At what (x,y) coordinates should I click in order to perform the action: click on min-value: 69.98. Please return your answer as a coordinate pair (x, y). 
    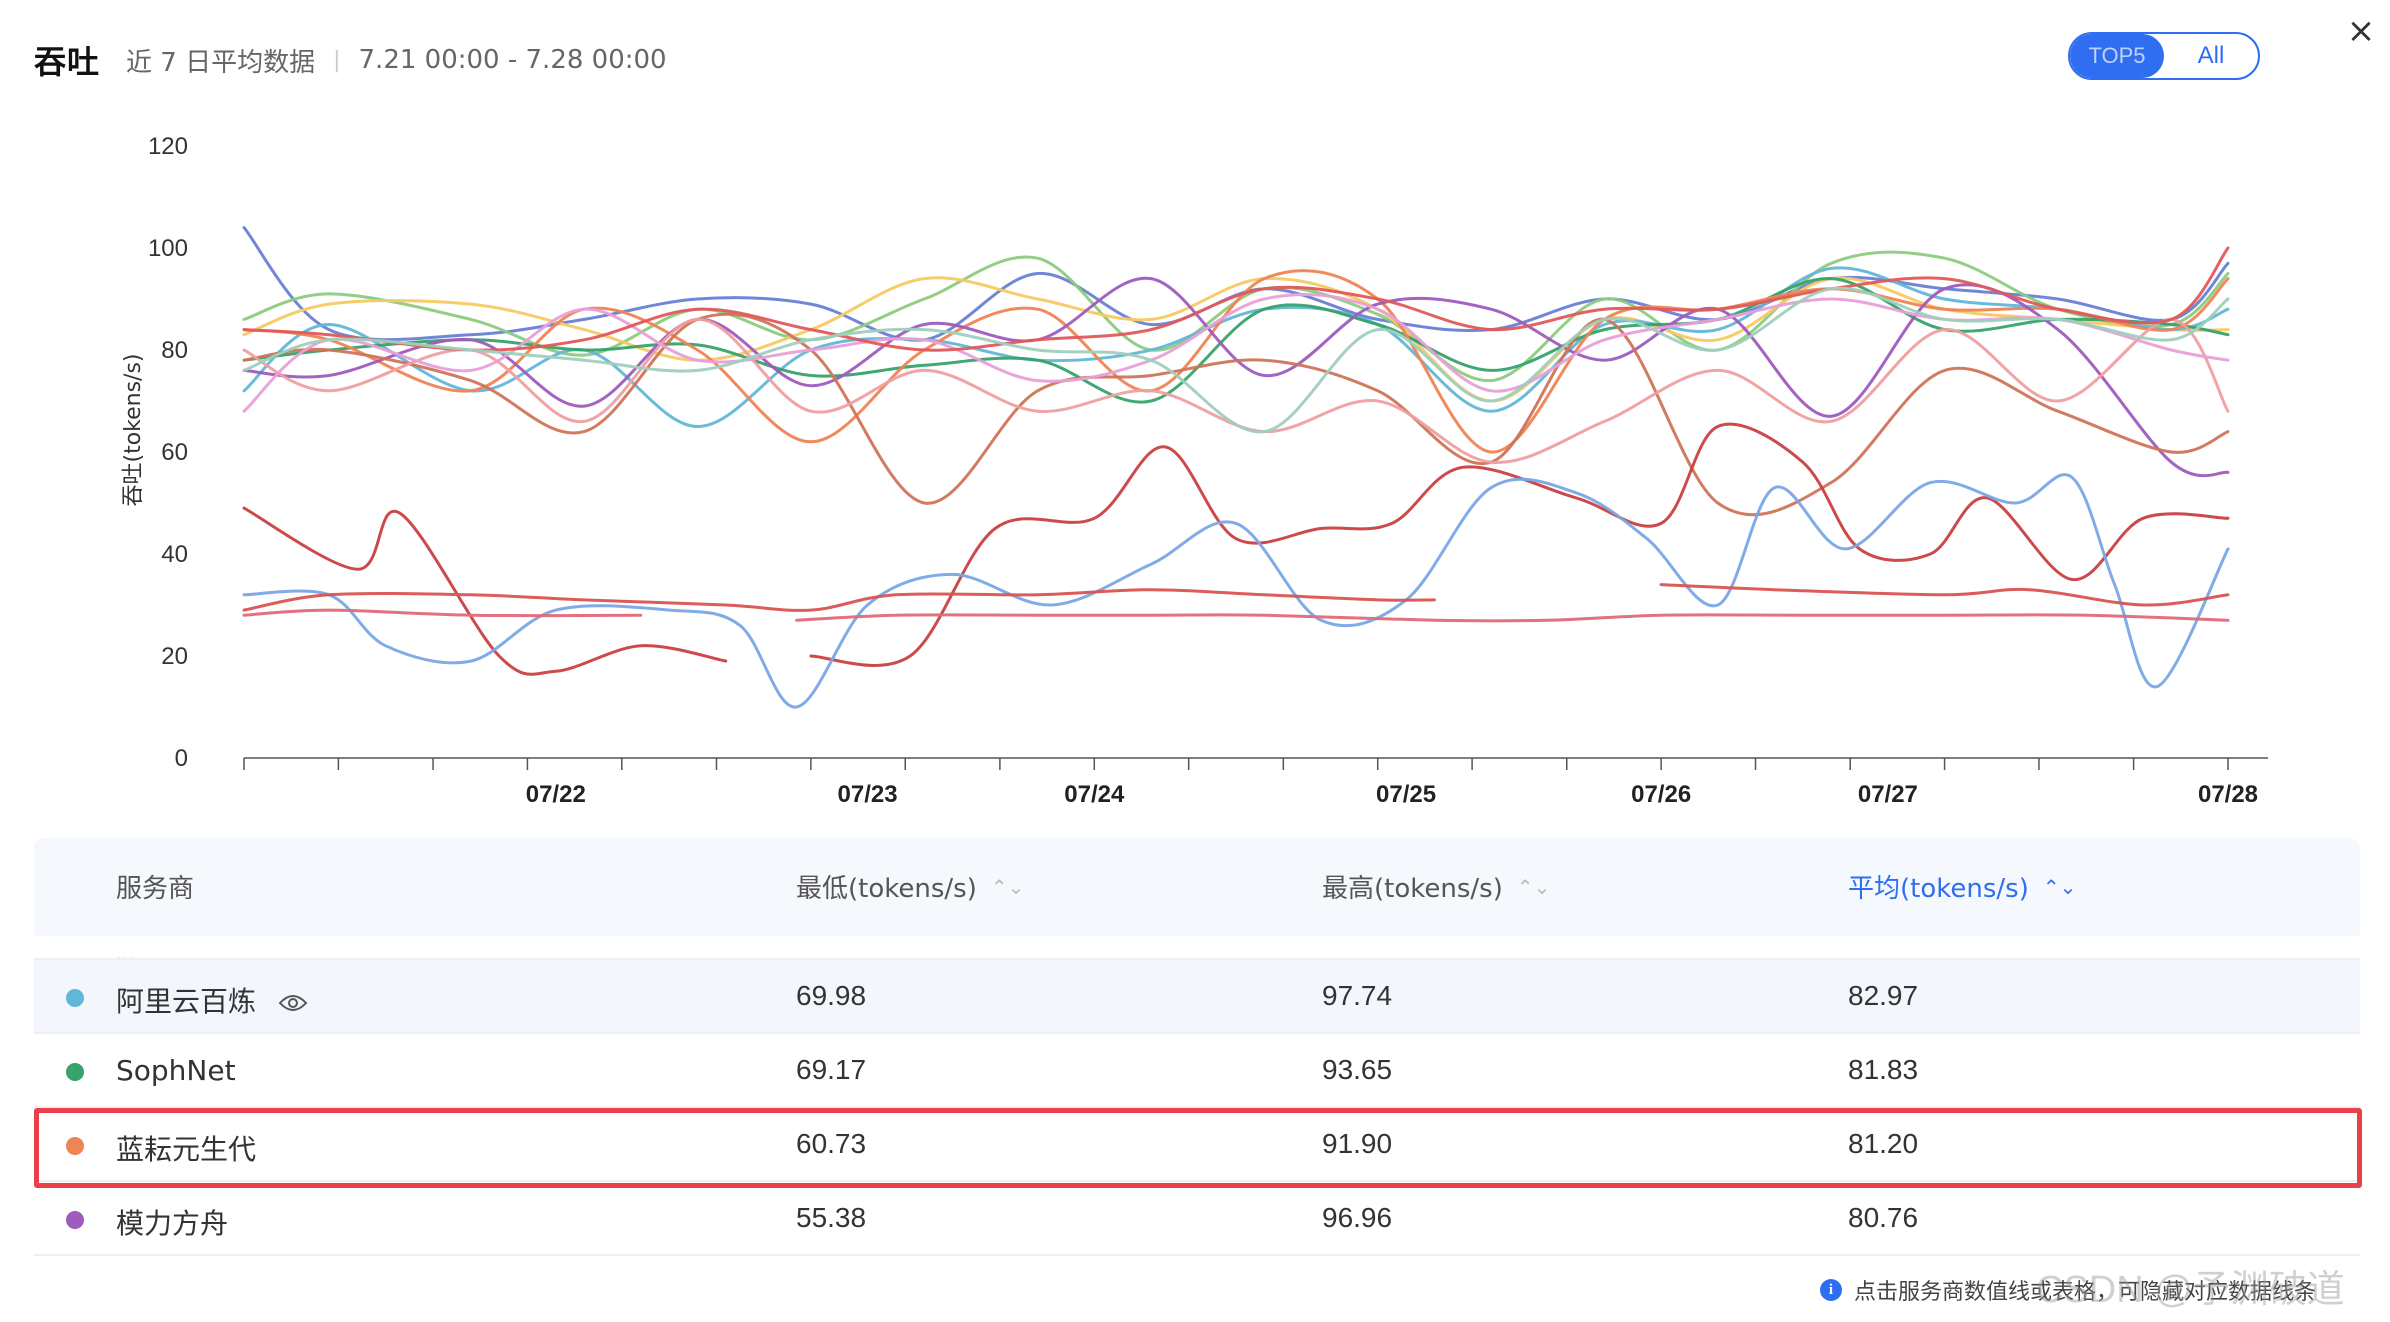
    Looking at the image, I should click on (831, 995).